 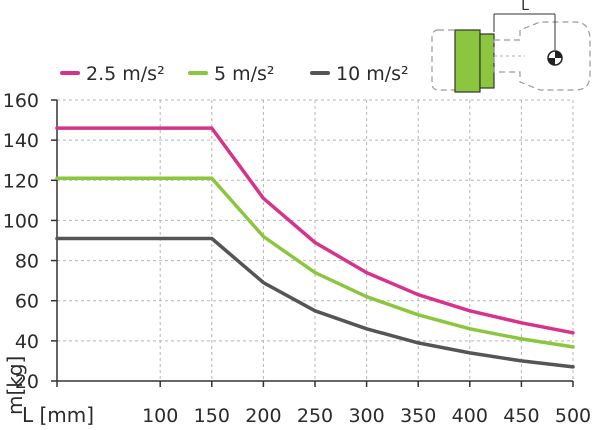 I want to click on product-diagram: L, so click(x=511, y=46).